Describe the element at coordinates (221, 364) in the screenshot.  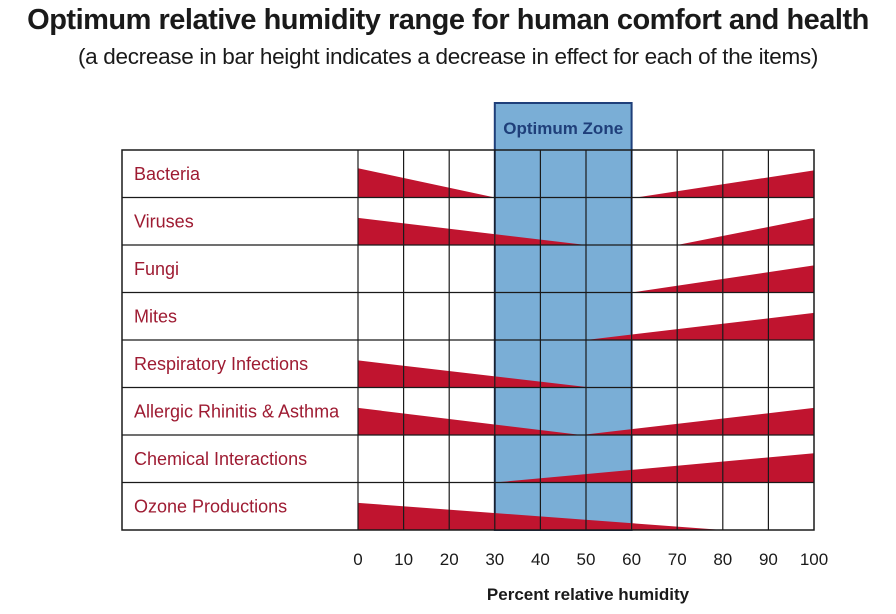
I see `row-label: Respiratory Infections` at that location.